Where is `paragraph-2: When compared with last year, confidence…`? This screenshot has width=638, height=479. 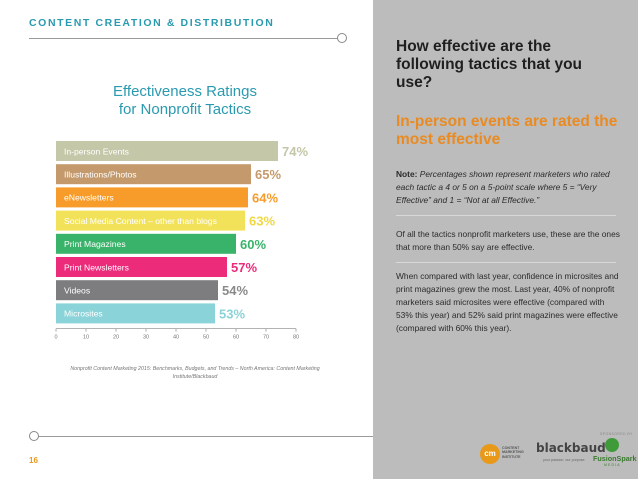
paragraph-2: When compared with last year, confidence… is located at coordinates (507, 302).